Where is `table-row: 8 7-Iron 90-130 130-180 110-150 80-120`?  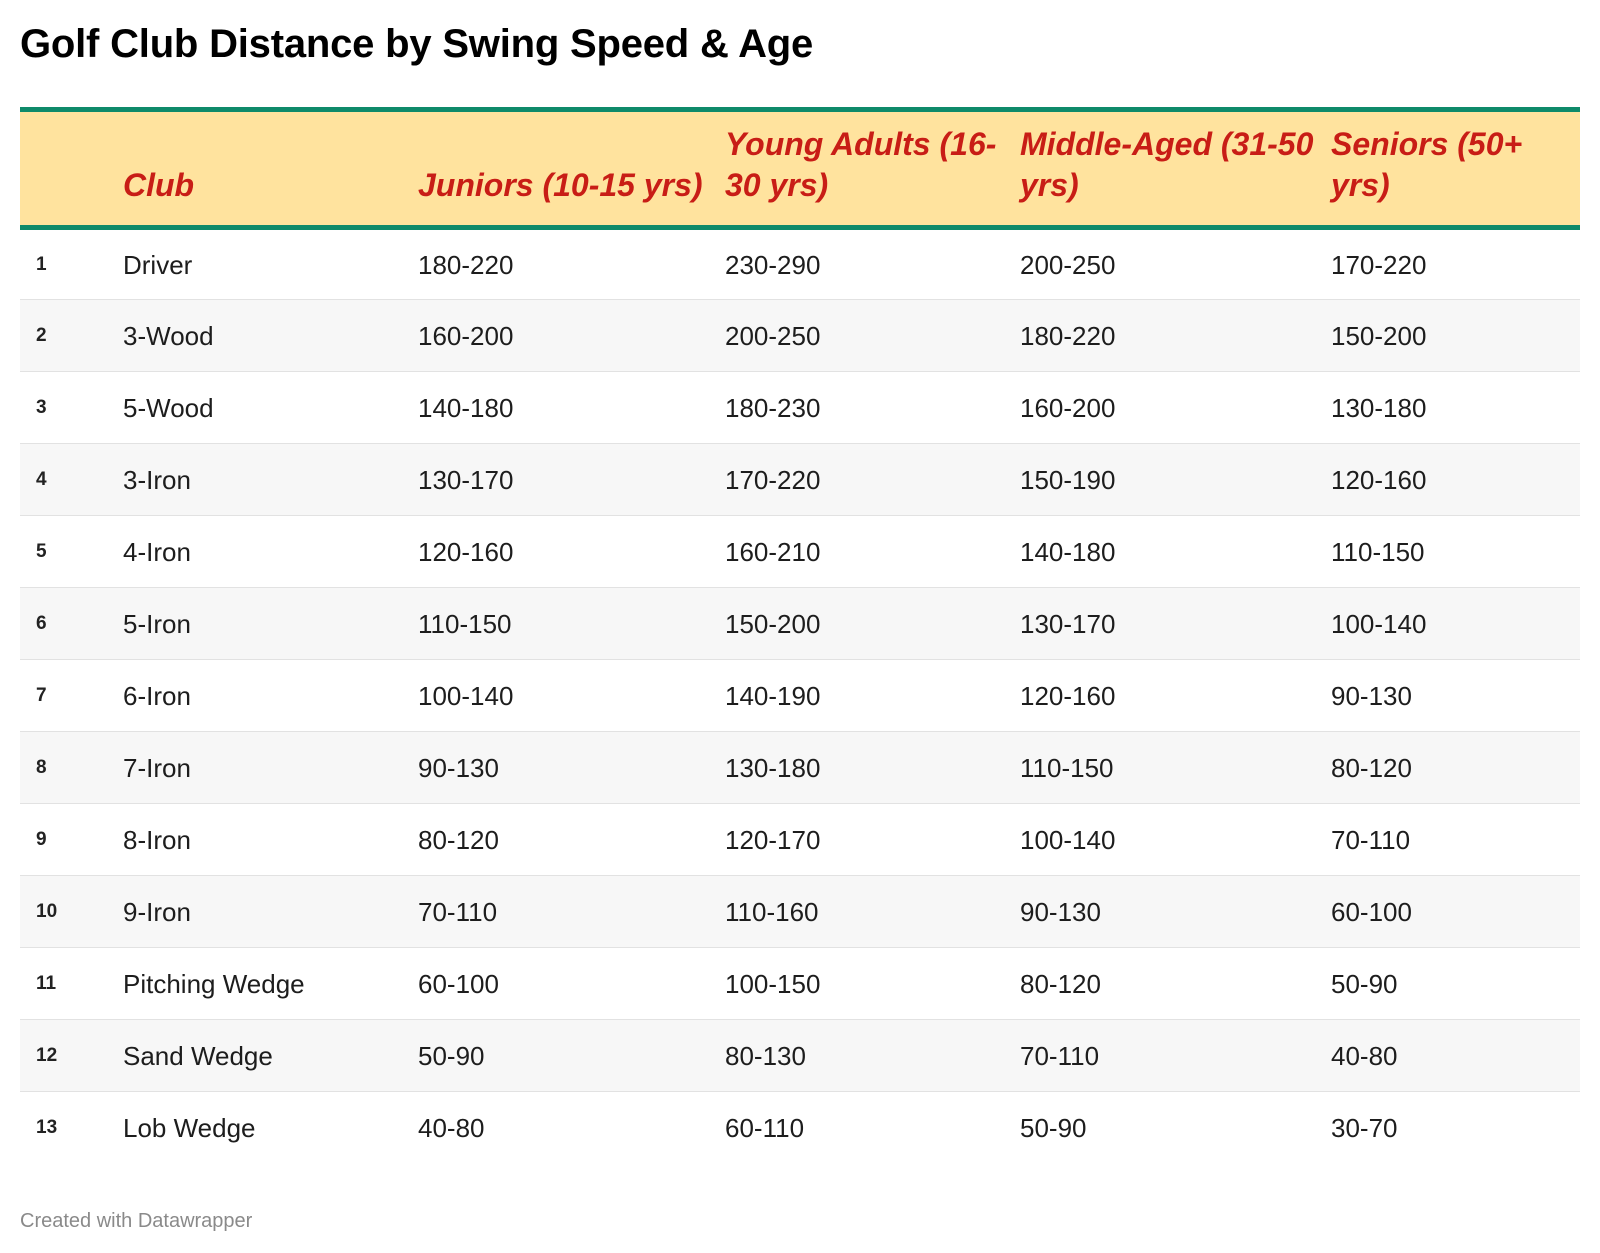 table-row: 8 7-Iron 90-130 130-180 110-150 80-120 is located at coordinates (800, 767).